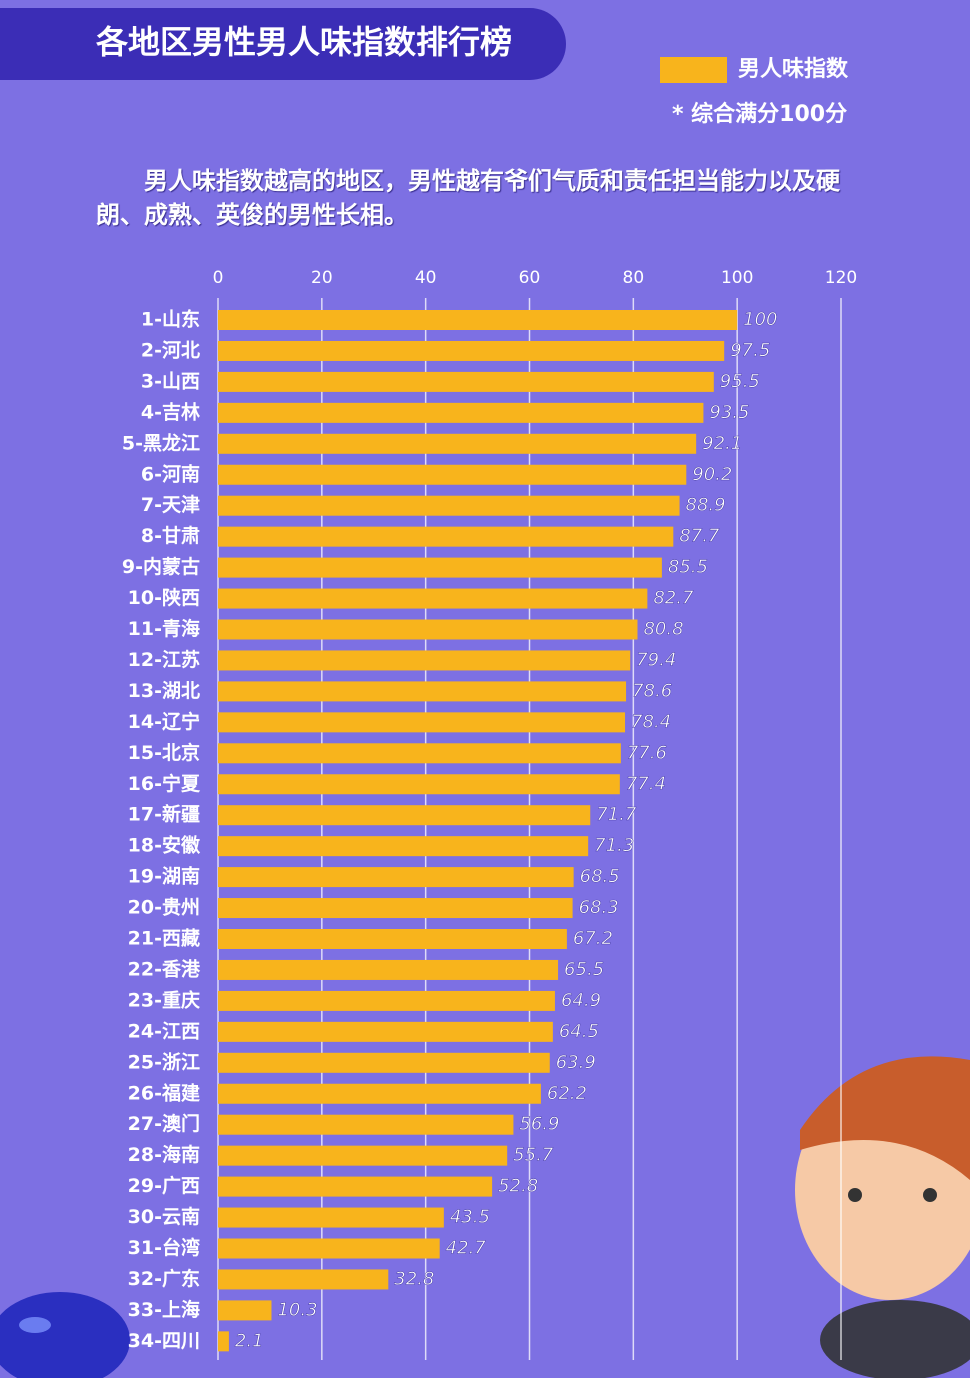  Describe the element at coordinates (750, 350) in the screenshot. I see `value-label: 97.5` at that location.